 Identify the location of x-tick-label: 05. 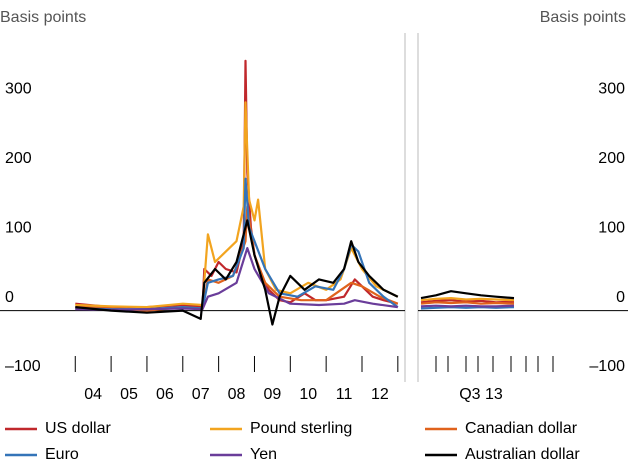
(129, 394).